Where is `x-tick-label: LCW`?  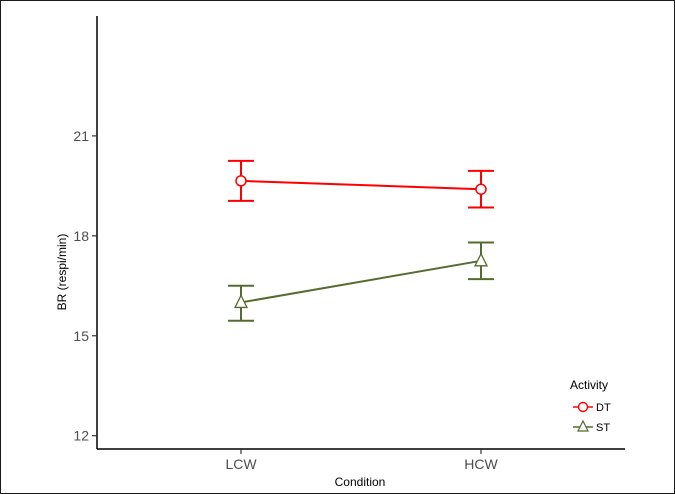 x-tick-label: LCW is located at coordinates (241, 464).